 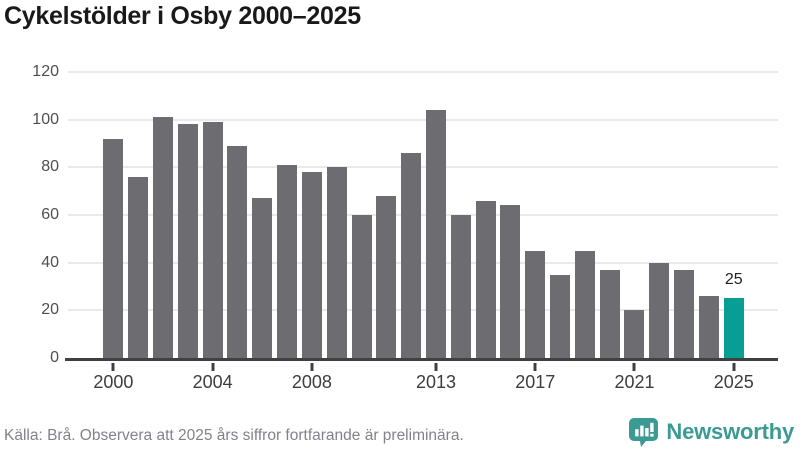 What do you see at coordinates (734, 232) in the screenshot?
I see `bar-slot-2025: 2025 25` at bounding box center [734, 232].